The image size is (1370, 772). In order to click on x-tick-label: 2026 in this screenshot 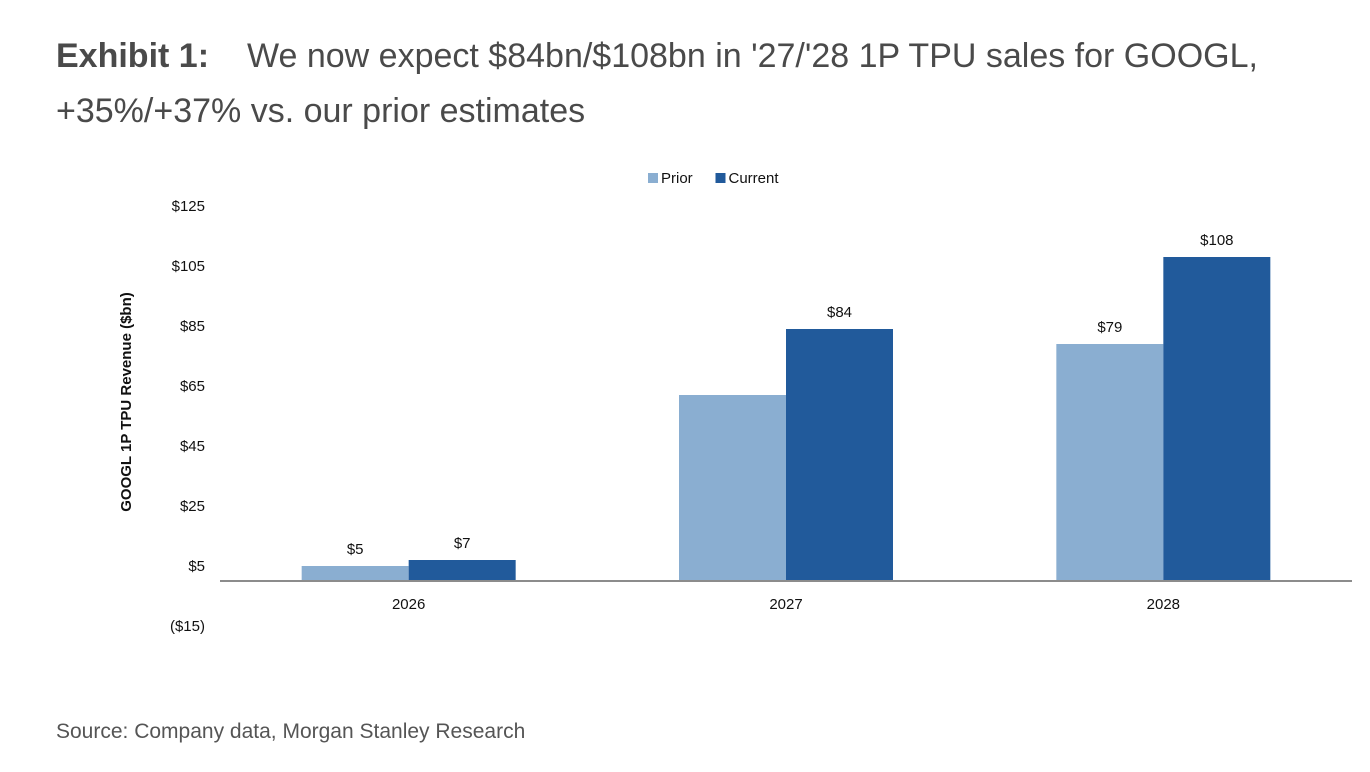, I will do `click(408, 604)`.